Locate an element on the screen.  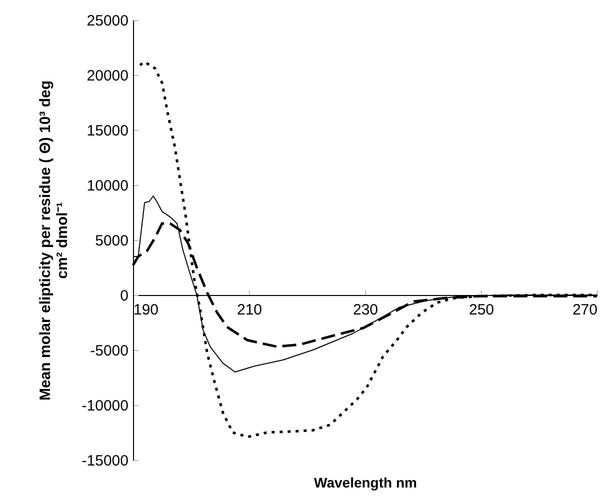
x-tick-label: 230 is located at coordinates (365, 310).